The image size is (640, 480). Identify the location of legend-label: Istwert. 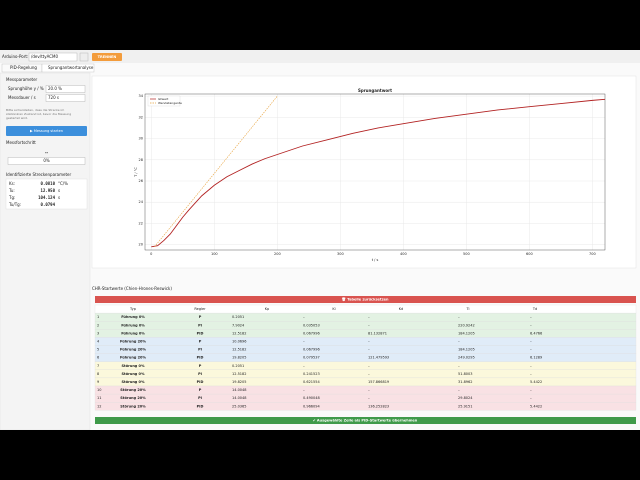
(163, 99).